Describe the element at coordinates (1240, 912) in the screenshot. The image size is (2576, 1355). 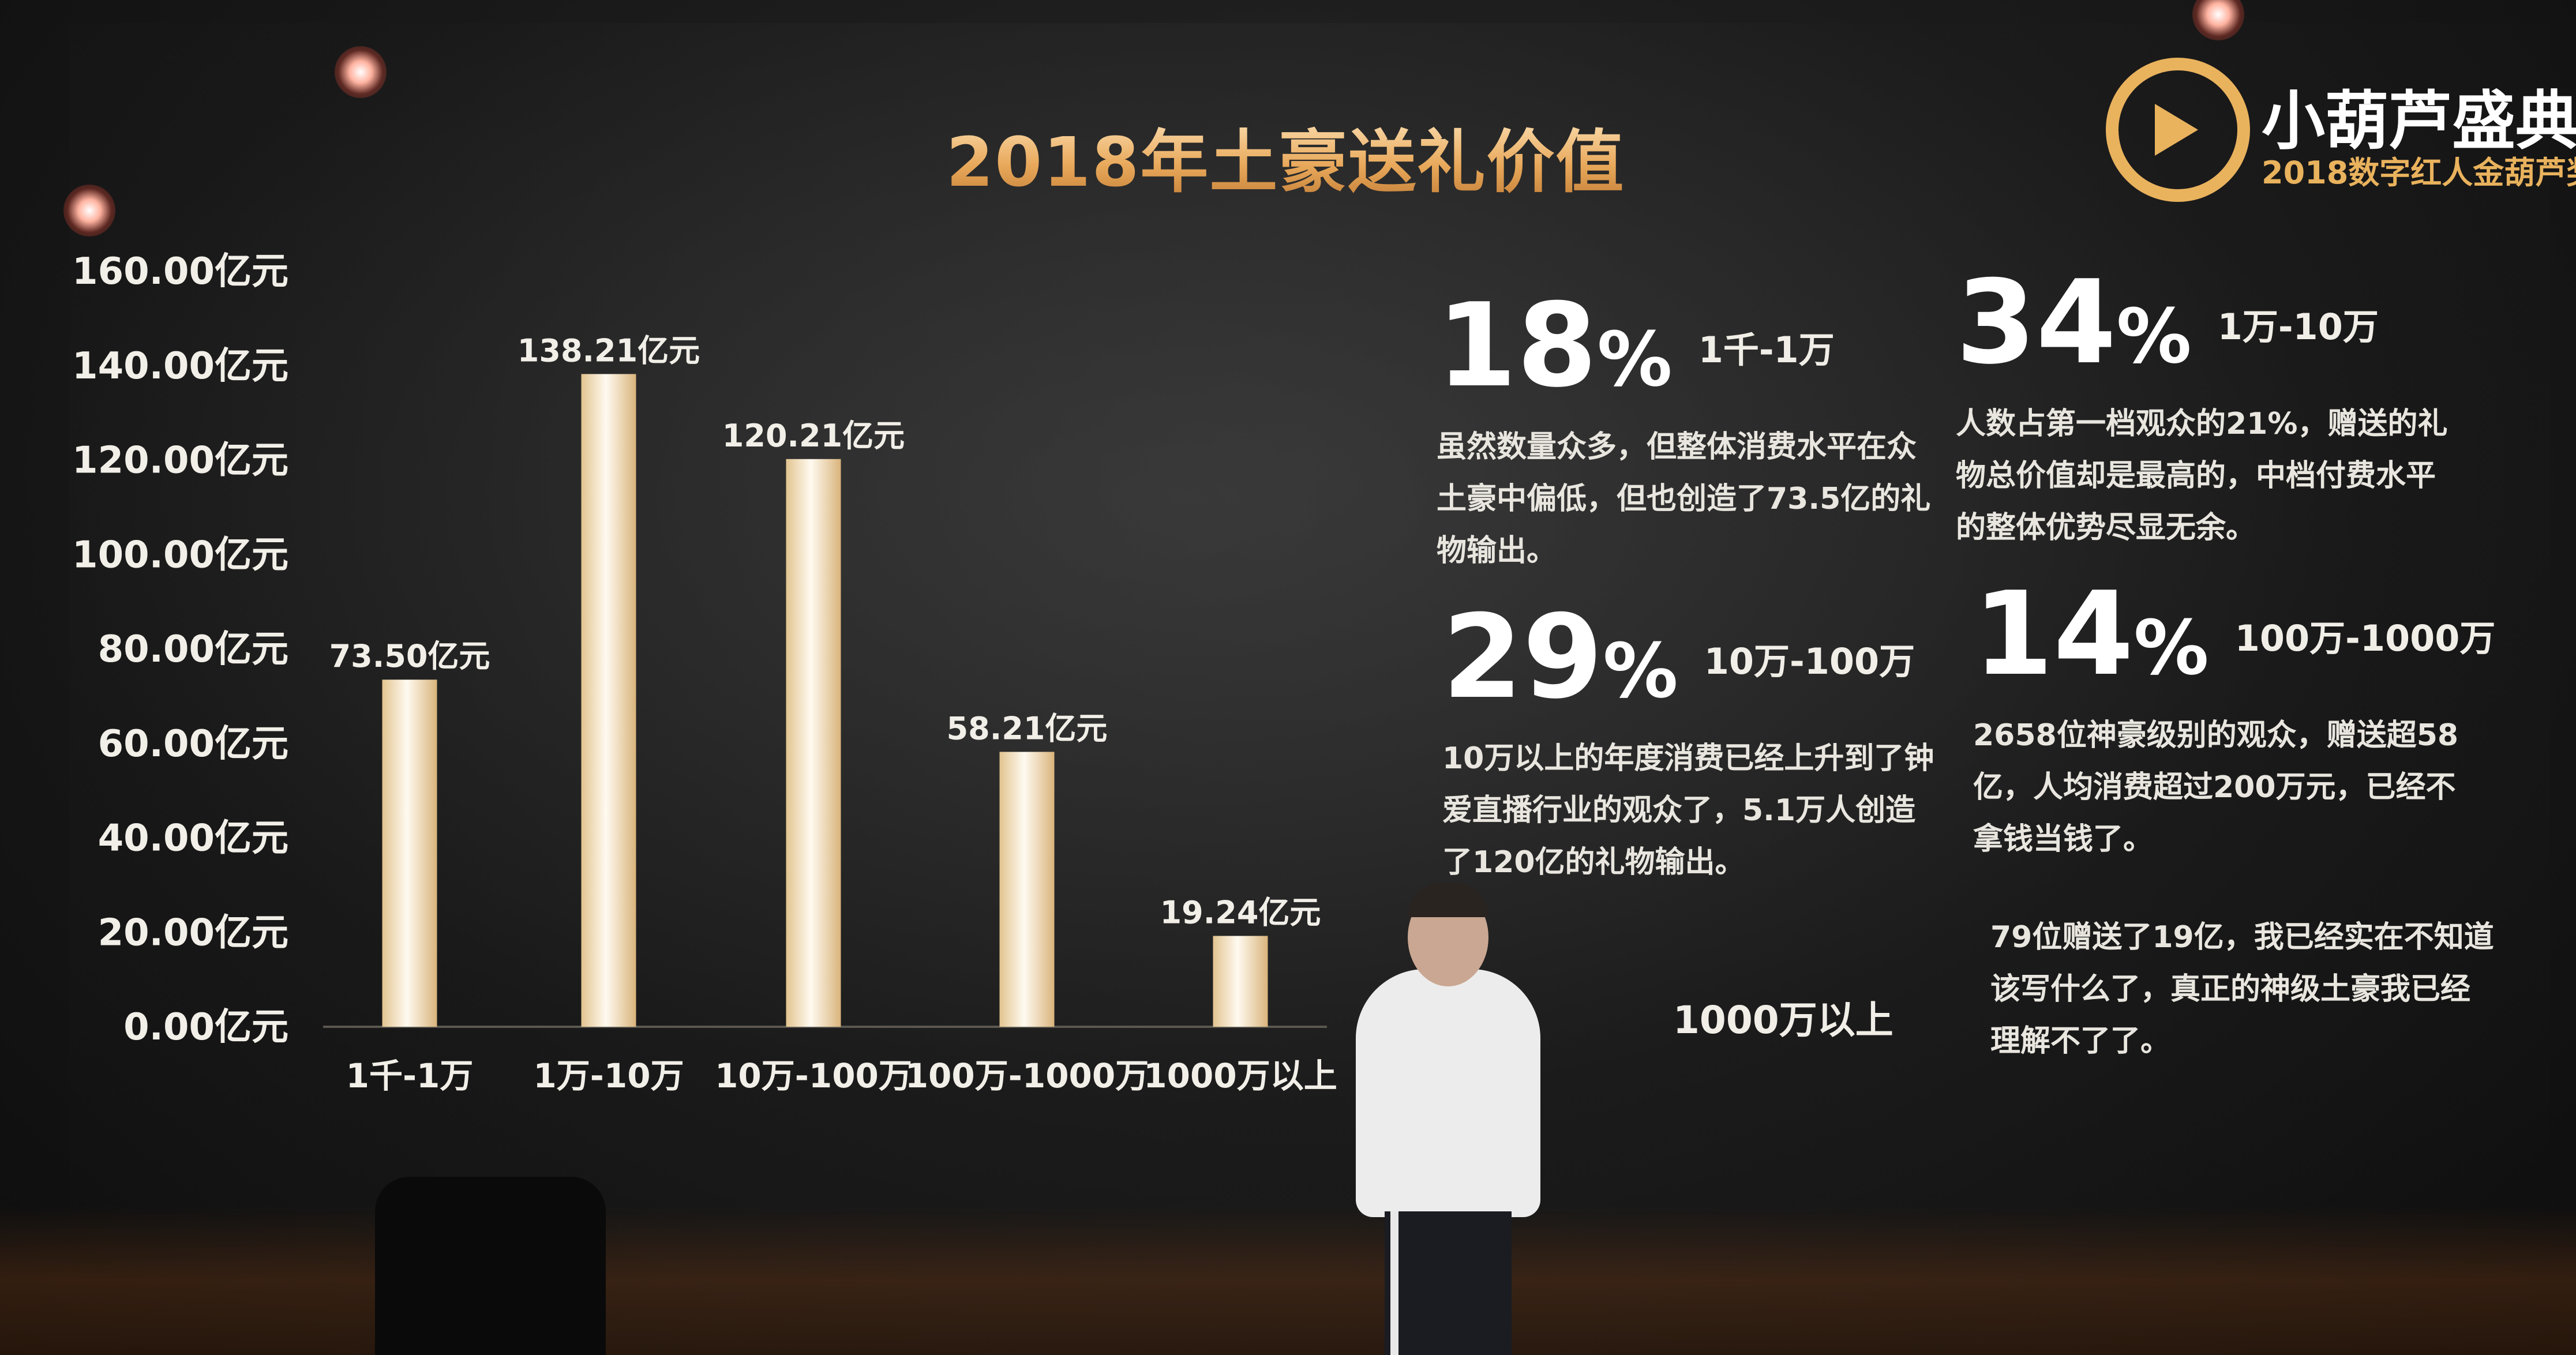
I see `data-label: 19.24亿元` at that location.